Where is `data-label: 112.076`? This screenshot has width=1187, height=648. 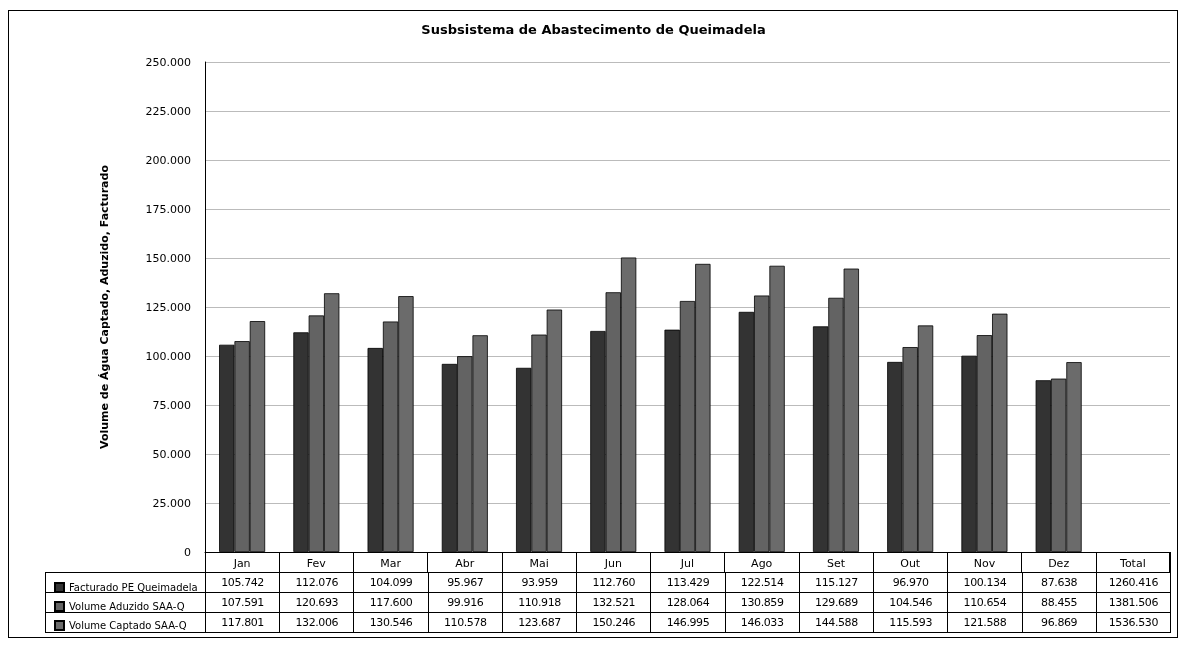
data-label: 112.076 is located at coordinates (317, 582).